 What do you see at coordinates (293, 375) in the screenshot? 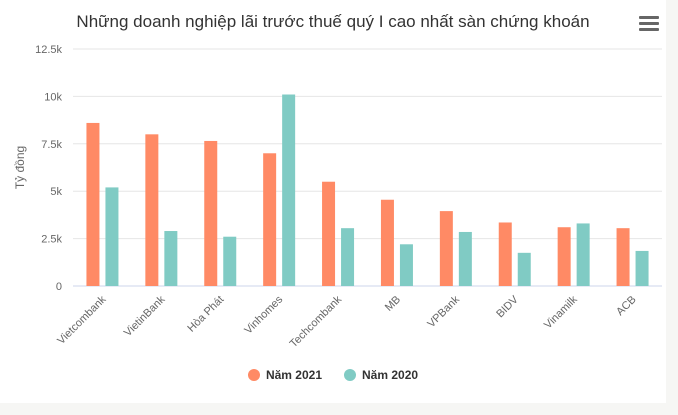
I see `legend-label: Năm 2021` at bounding box center [293, 375].